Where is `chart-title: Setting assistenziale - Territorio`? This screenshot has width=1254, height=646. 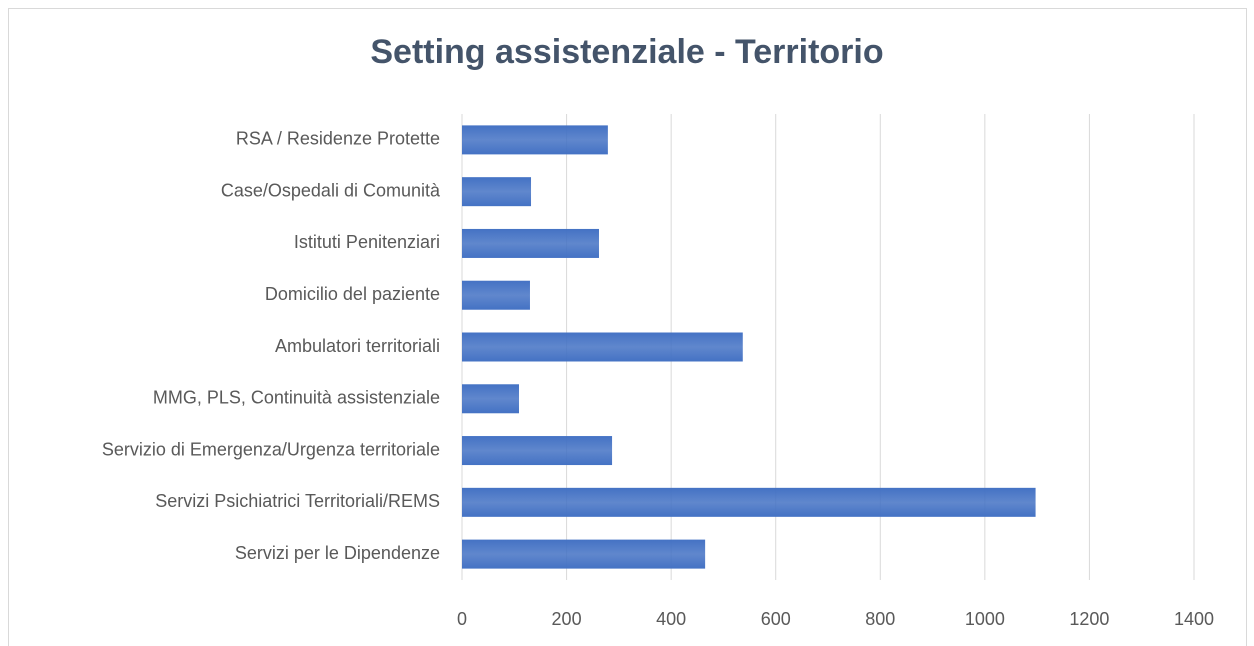 chart-title: Setting assistenziale - Territorio is located at coordinates (626, 52).